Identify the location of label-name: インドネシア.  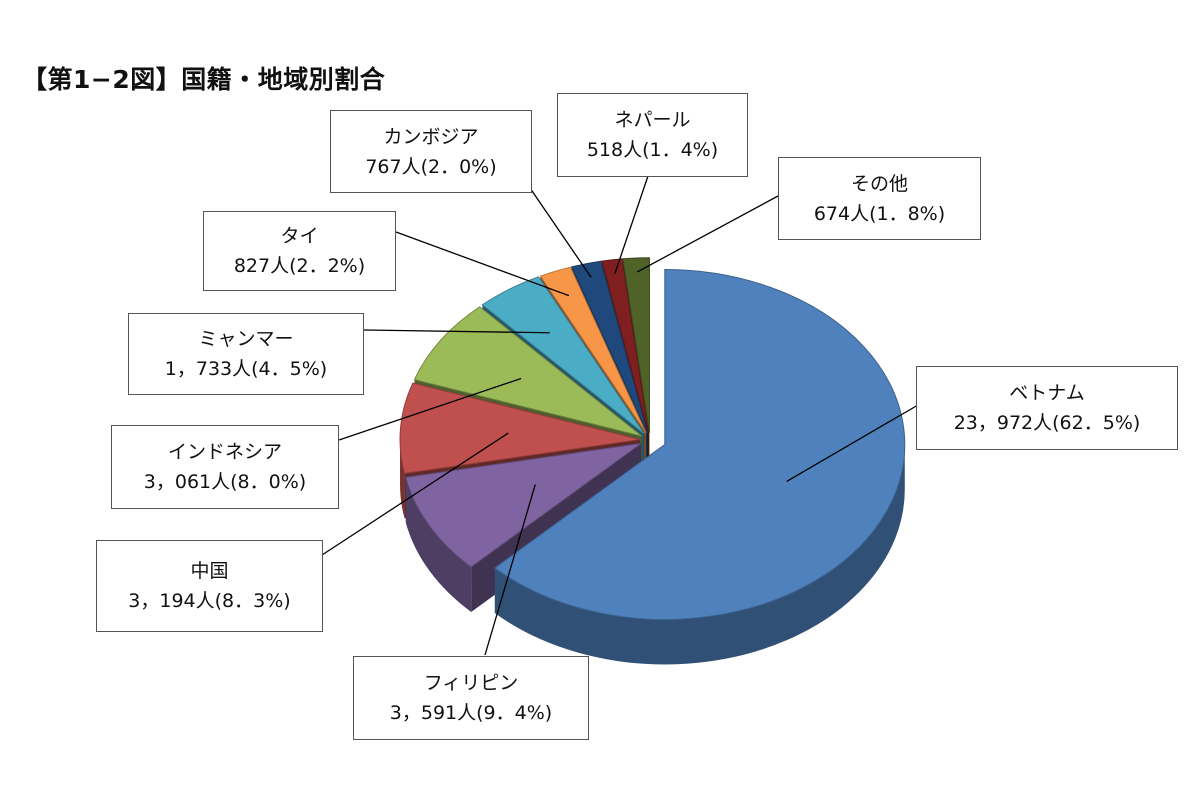
(224, 452).